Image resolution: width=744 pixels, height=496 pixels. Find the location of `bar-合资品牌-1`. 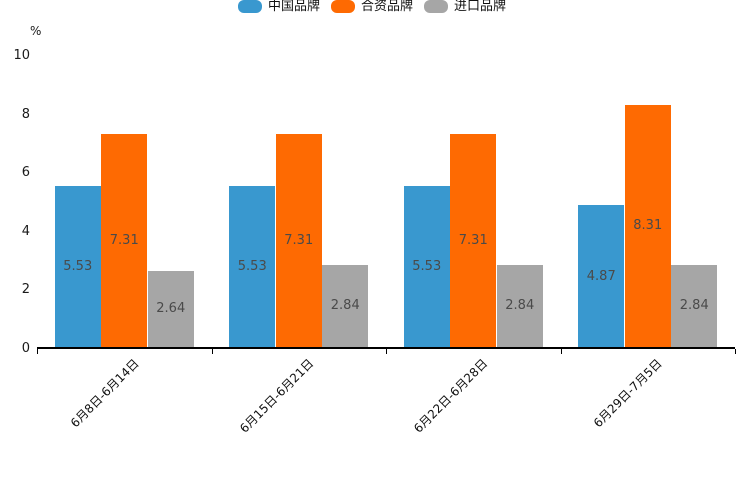

bar-合资品牌-1 is located at coordinates (124, 240).